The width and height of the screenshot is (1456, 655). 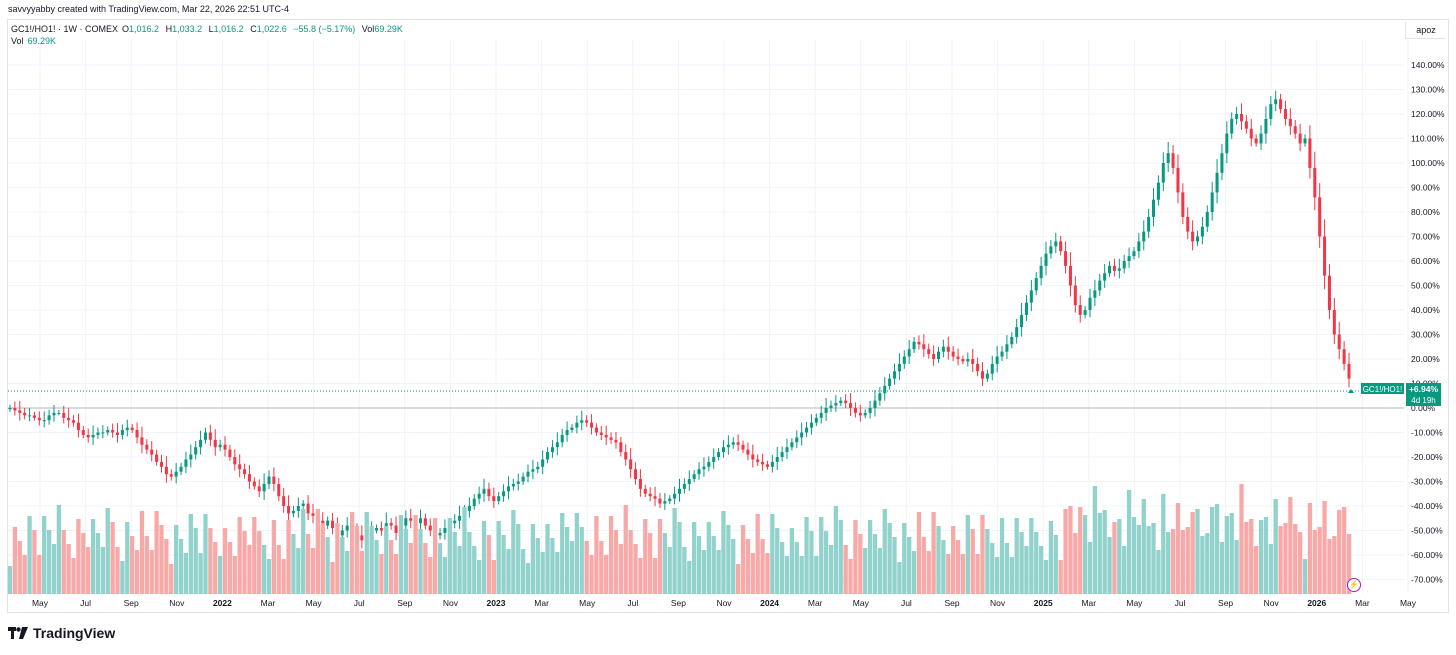 What do you see at coordinates (1427, 433) in the screenshot?
I see `y-tick-label: -10.00%` at bounding box center [1427, 433].